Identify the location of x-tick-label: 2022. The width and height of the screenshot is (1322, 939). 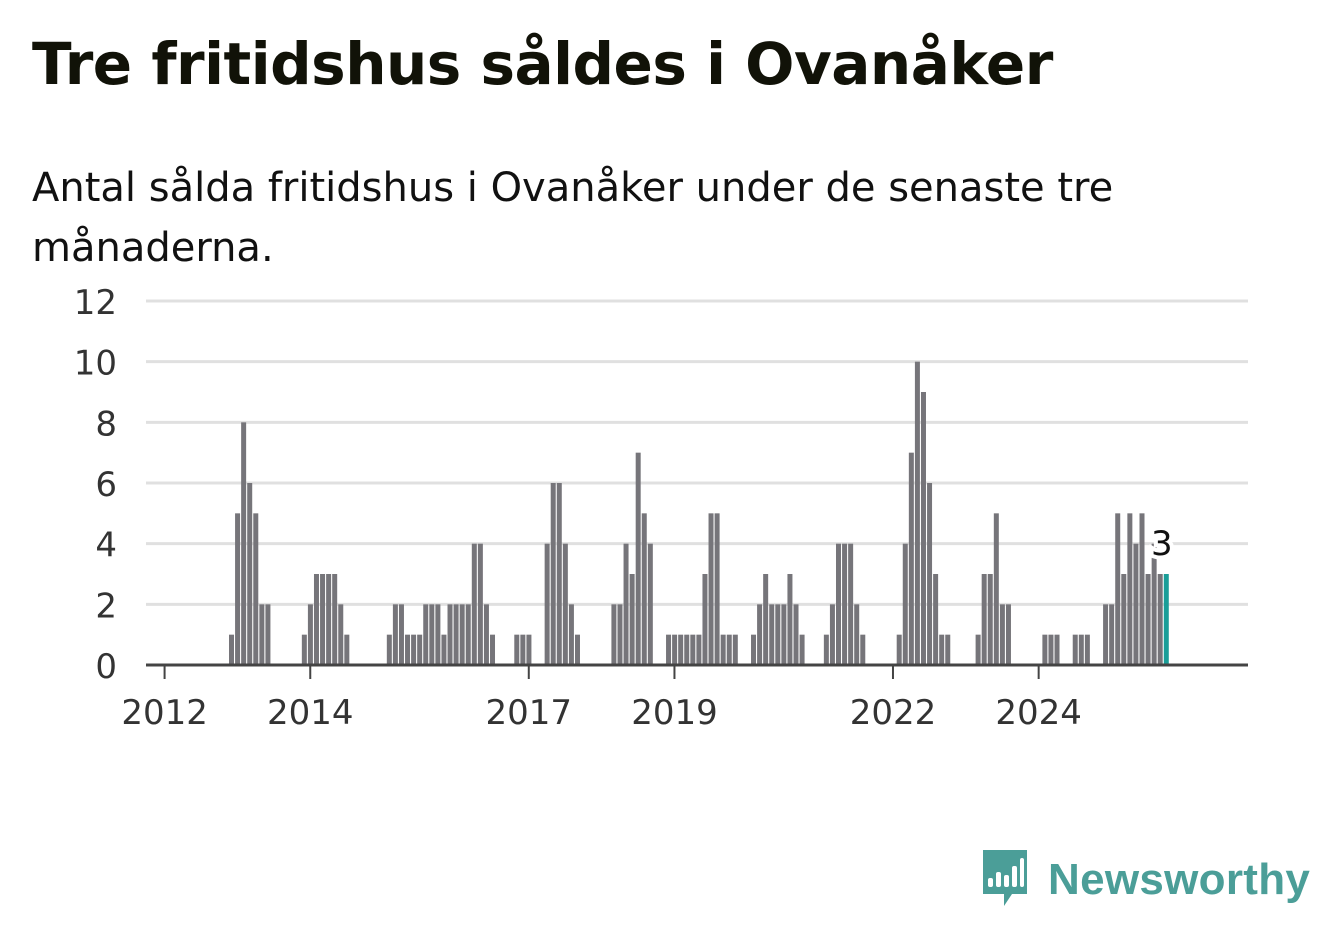
(893, 713).